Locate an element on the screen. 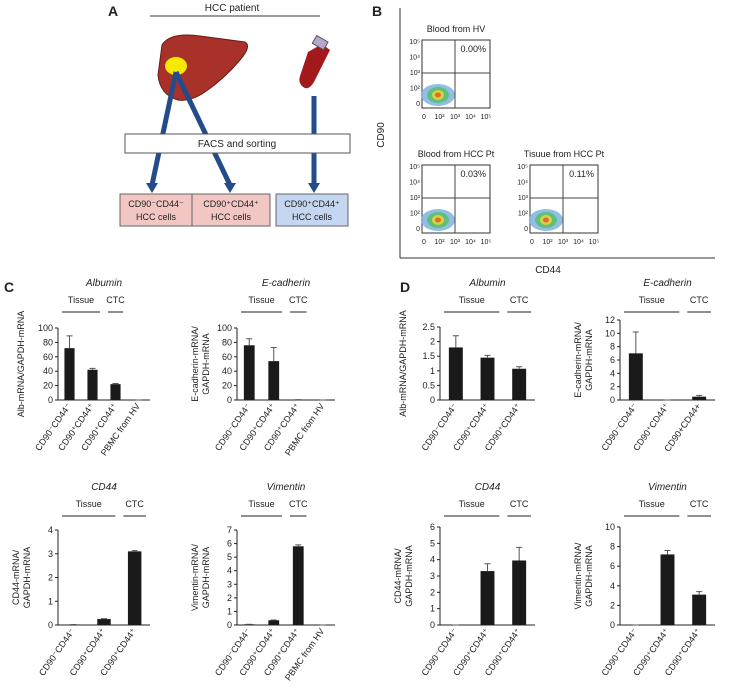 The height and width of the screenshot is (693, 731). chart-title: E-cadherin is located at coordinates (667, 283).